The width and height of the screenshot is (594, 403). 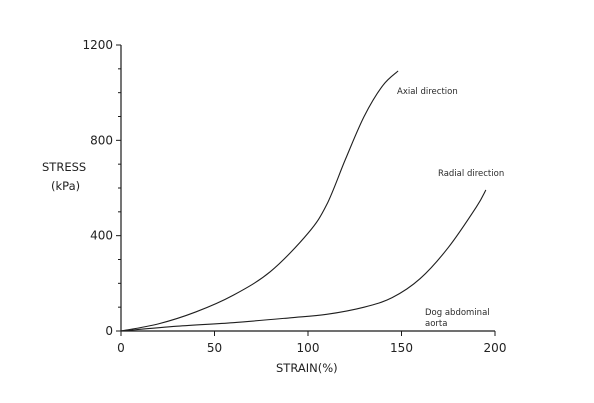 I want to click on y-tick-label: 1200, so click(x=97, y=45).